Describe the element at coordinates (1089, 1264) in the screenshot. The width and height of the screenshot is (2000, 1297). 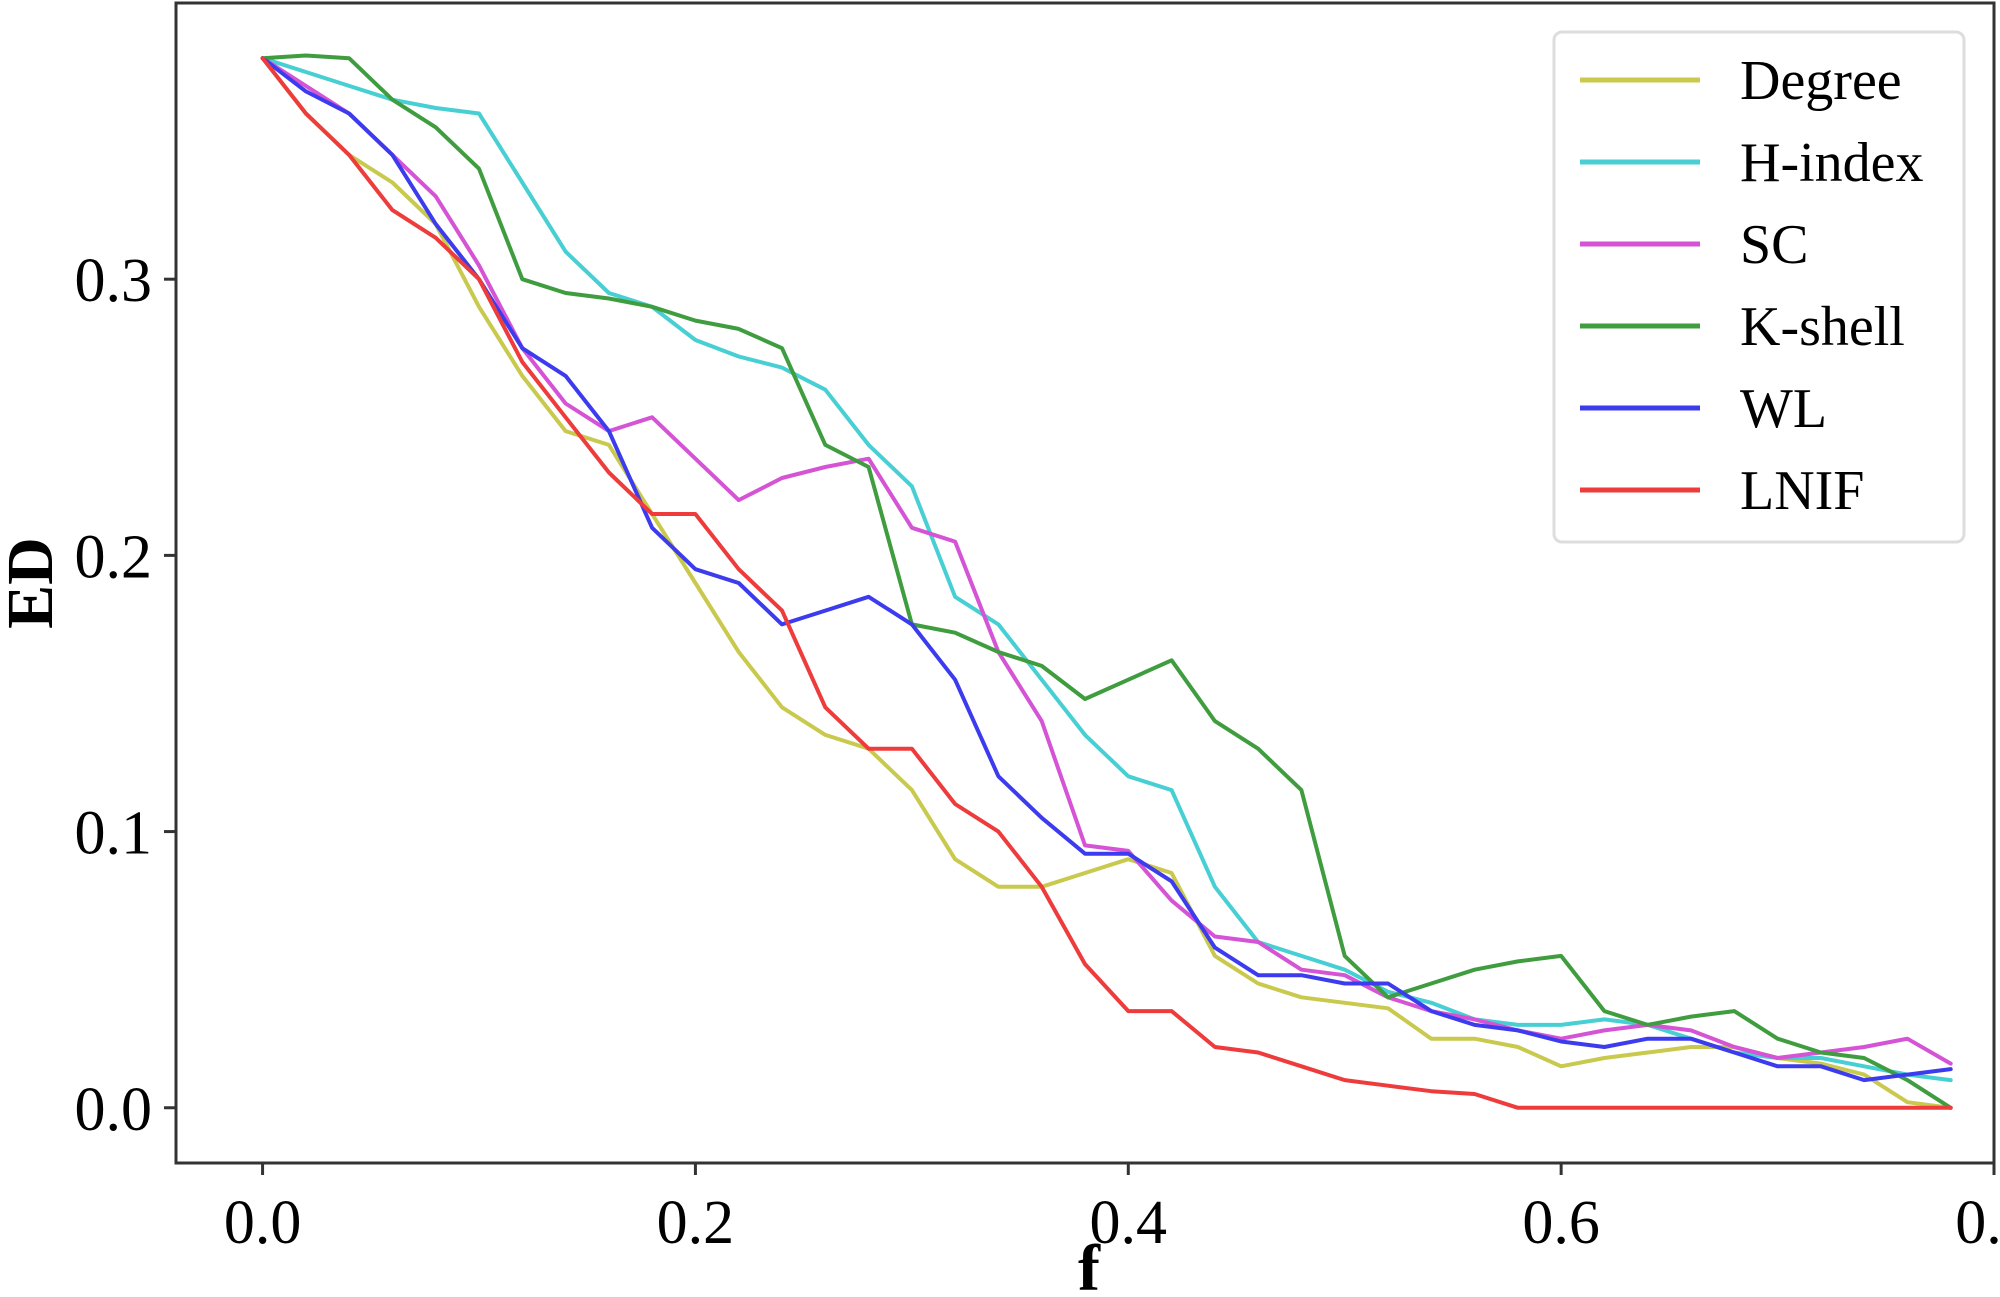
I see `x-axis-label: f` at that location.